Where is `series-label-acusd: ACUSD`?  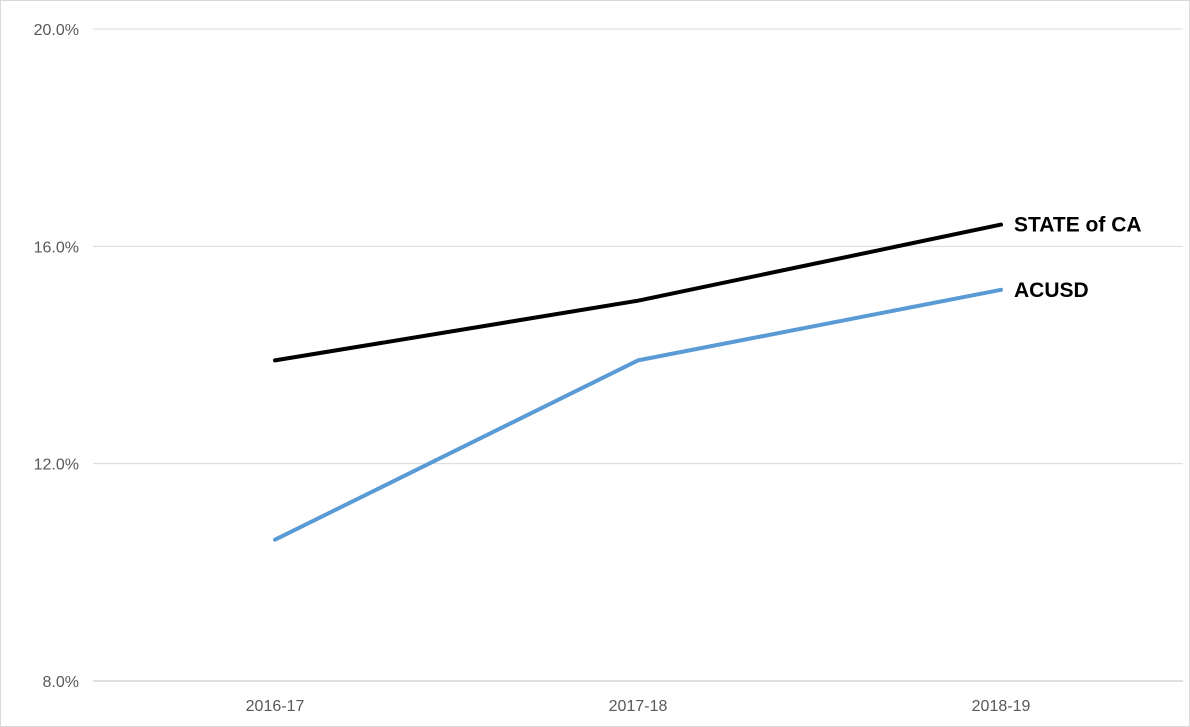 series-label-acusd: ACUSD is located at coordinates (1051, 290).